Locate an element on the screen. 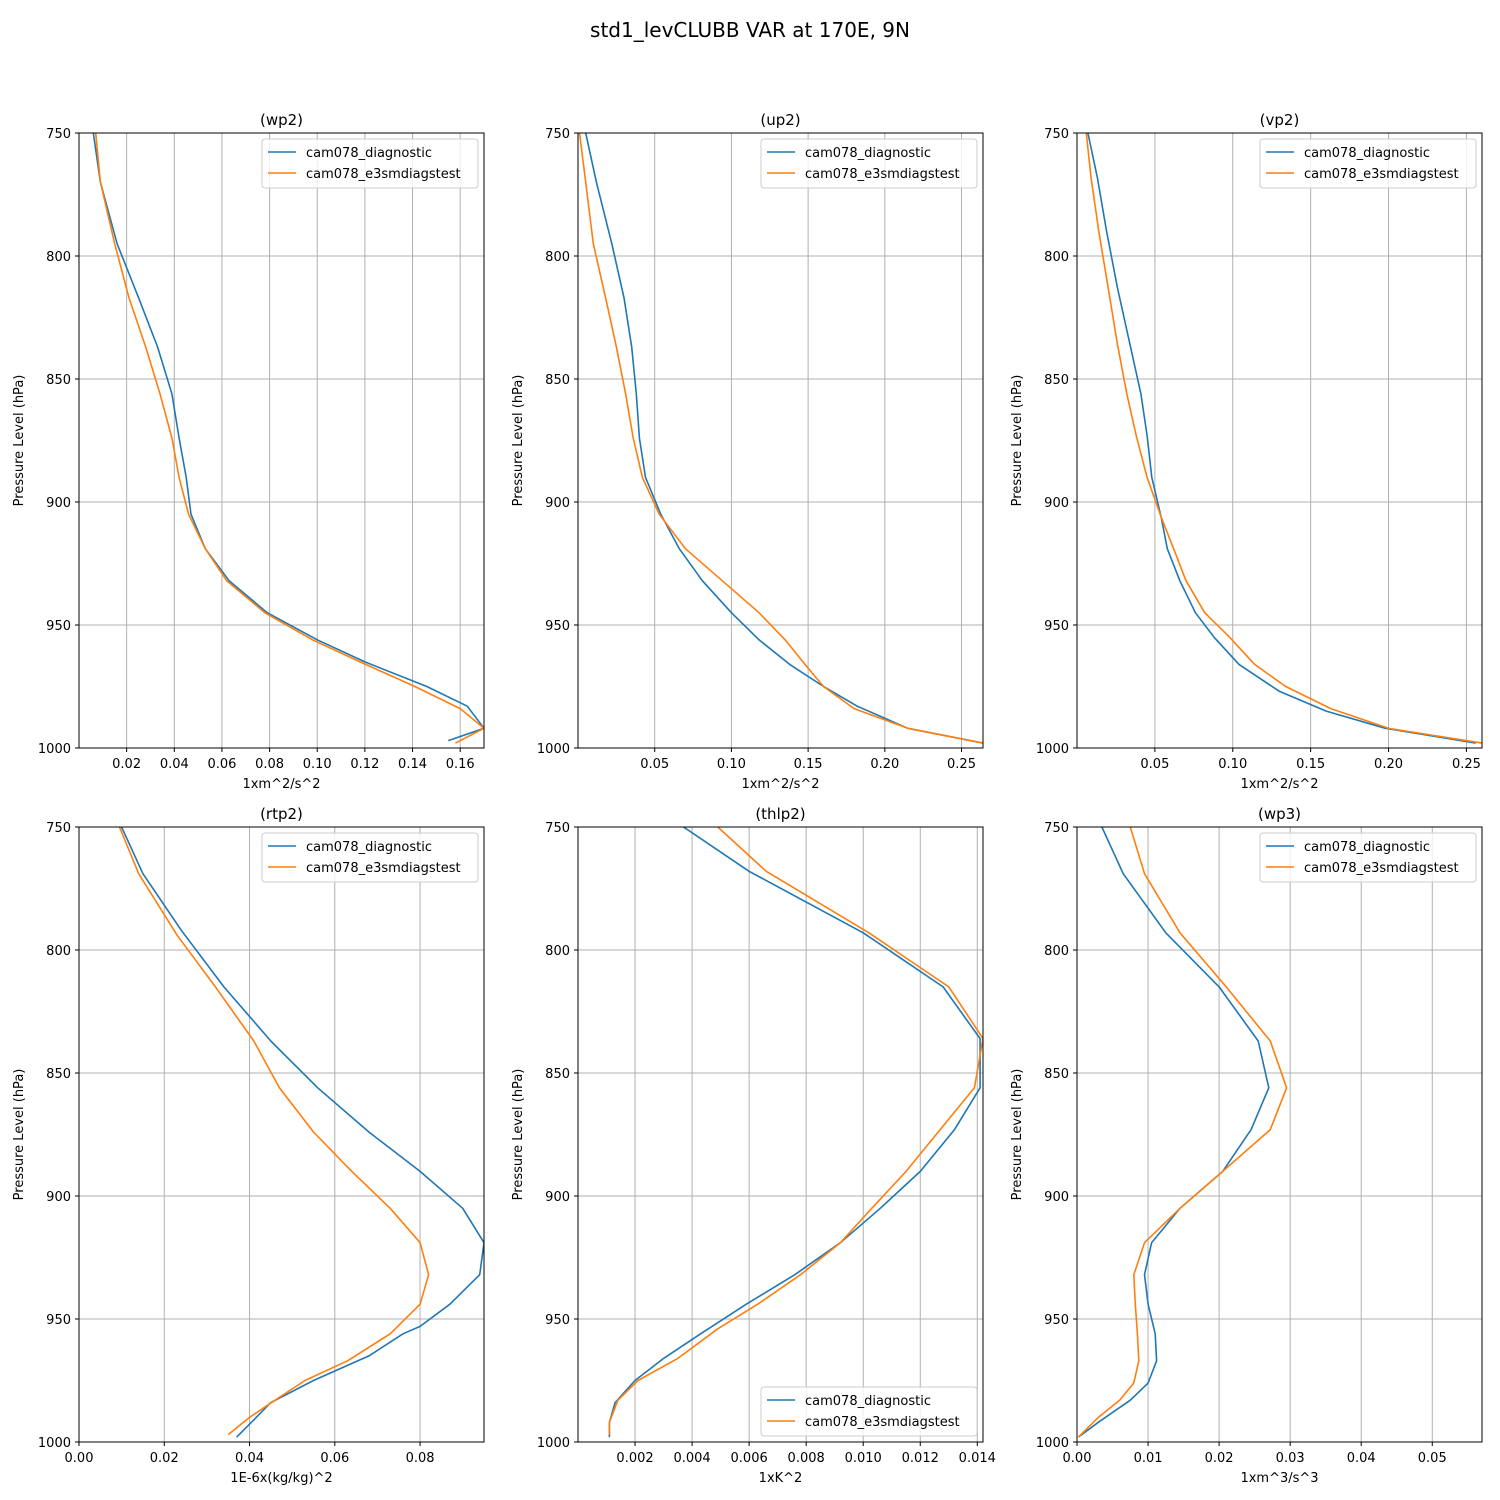  chart-0-xtick-label: 0.10 is located at coordinates (317, 764).